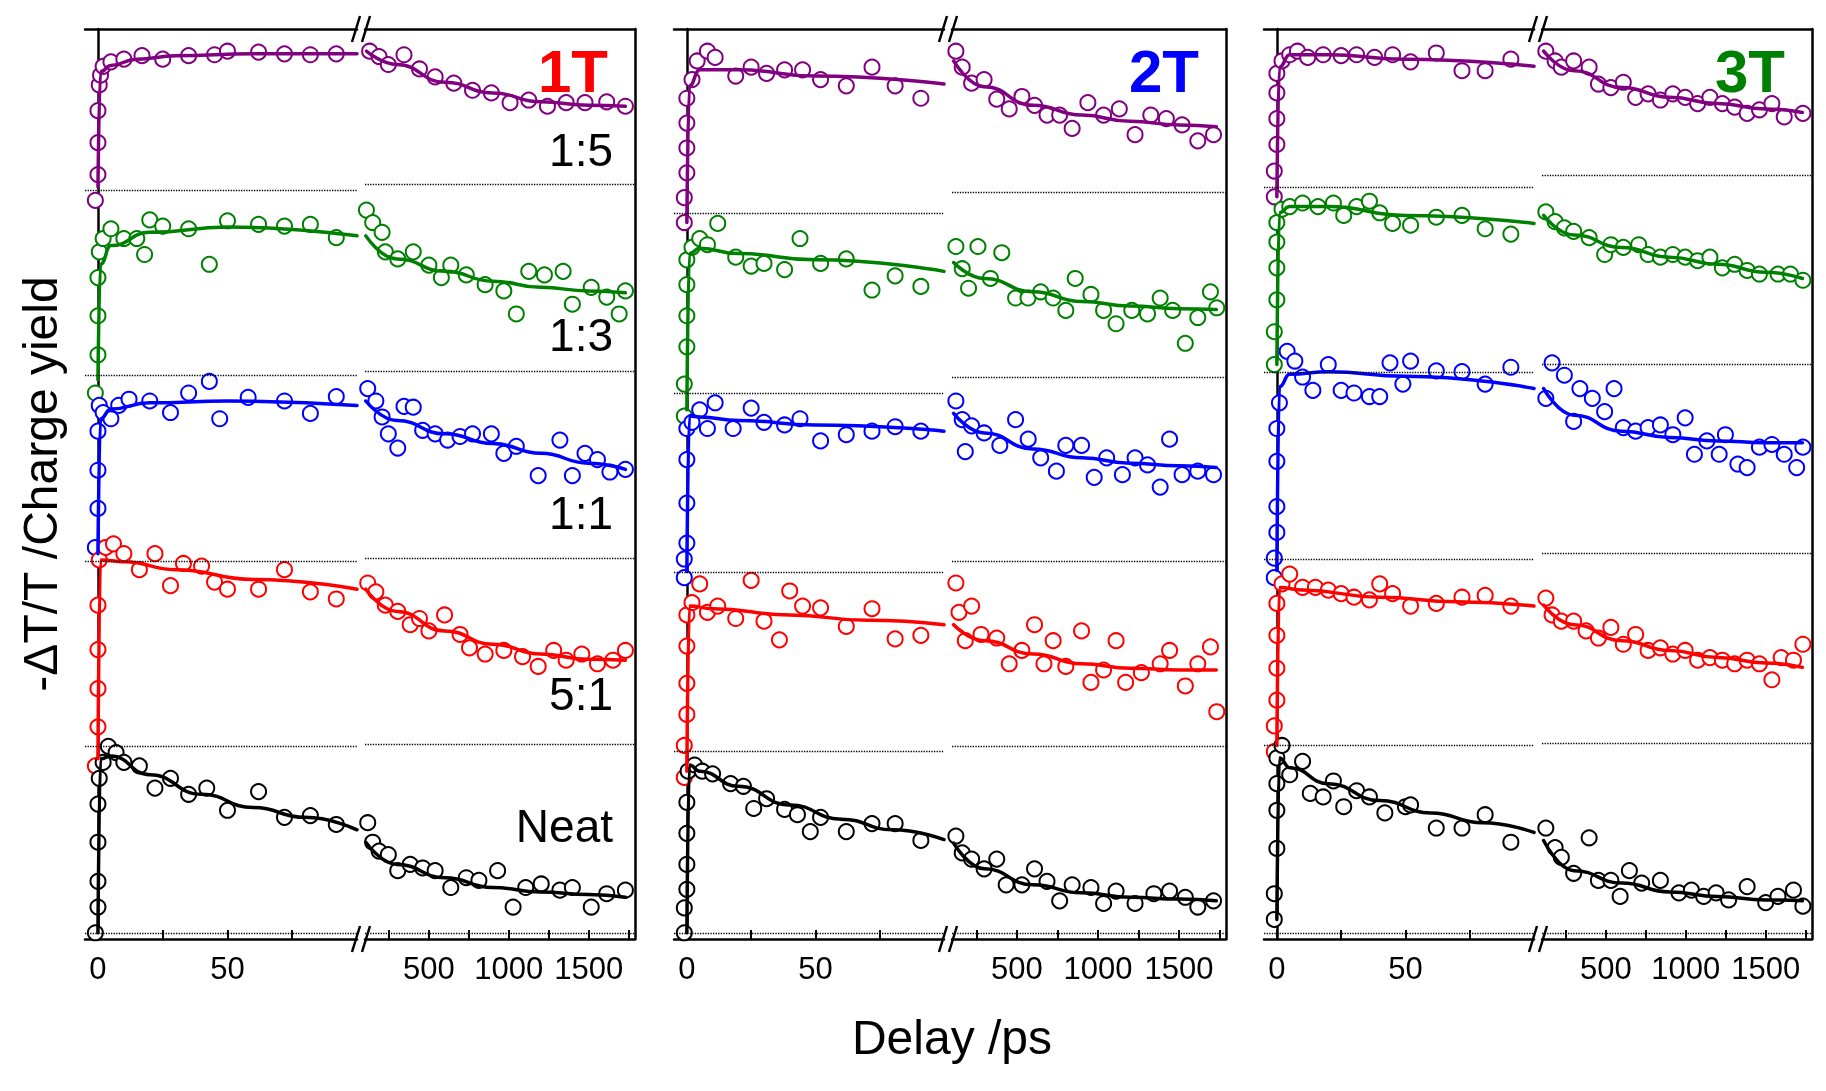 The width and height of the screenshot is (1826, 1091). I want to click on x-axis-title: Delay /ps, so click(952, 1037).